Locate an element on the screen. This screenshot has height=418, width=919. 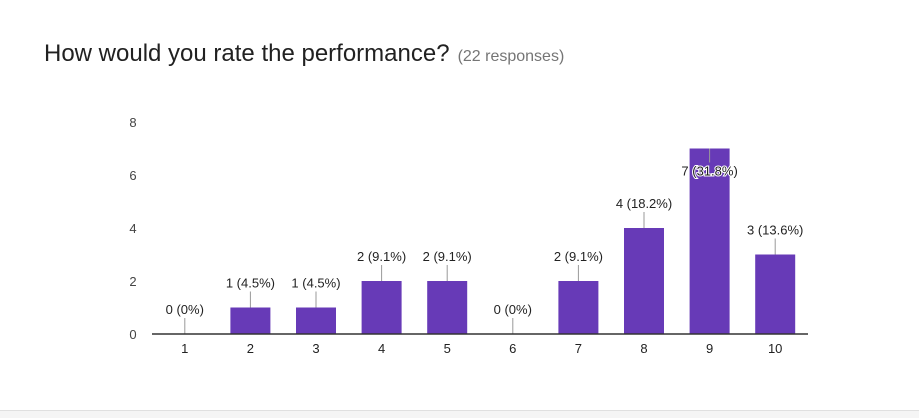
data-label: 4 (18.2%) is located at coordinates (644, 203).